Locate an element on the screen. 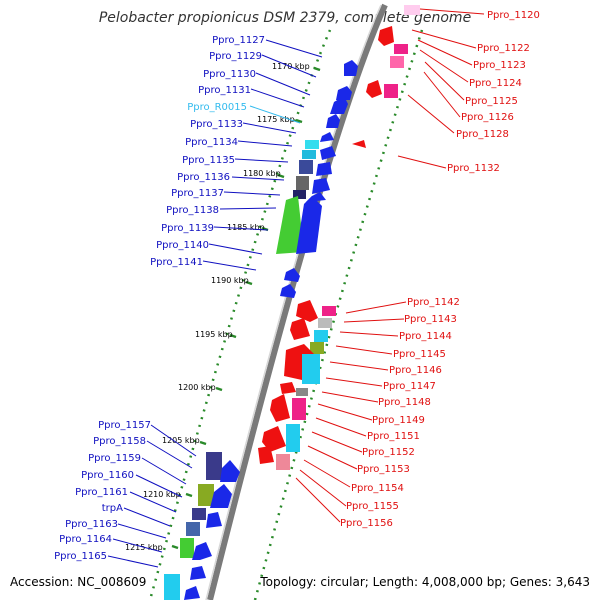 The image size is (600, 600). gene-label: Ppro_1160 is located at coordinates (107, 475).